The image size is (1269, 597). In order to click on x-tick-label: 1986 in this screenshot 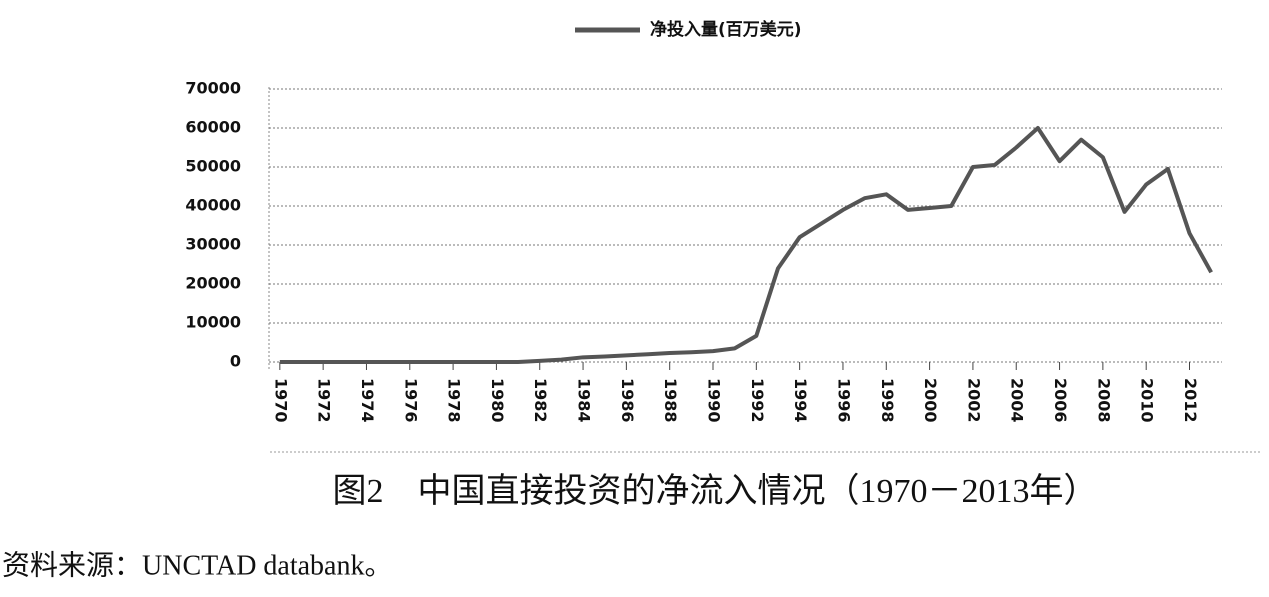, I will do `click(627, 400)`.